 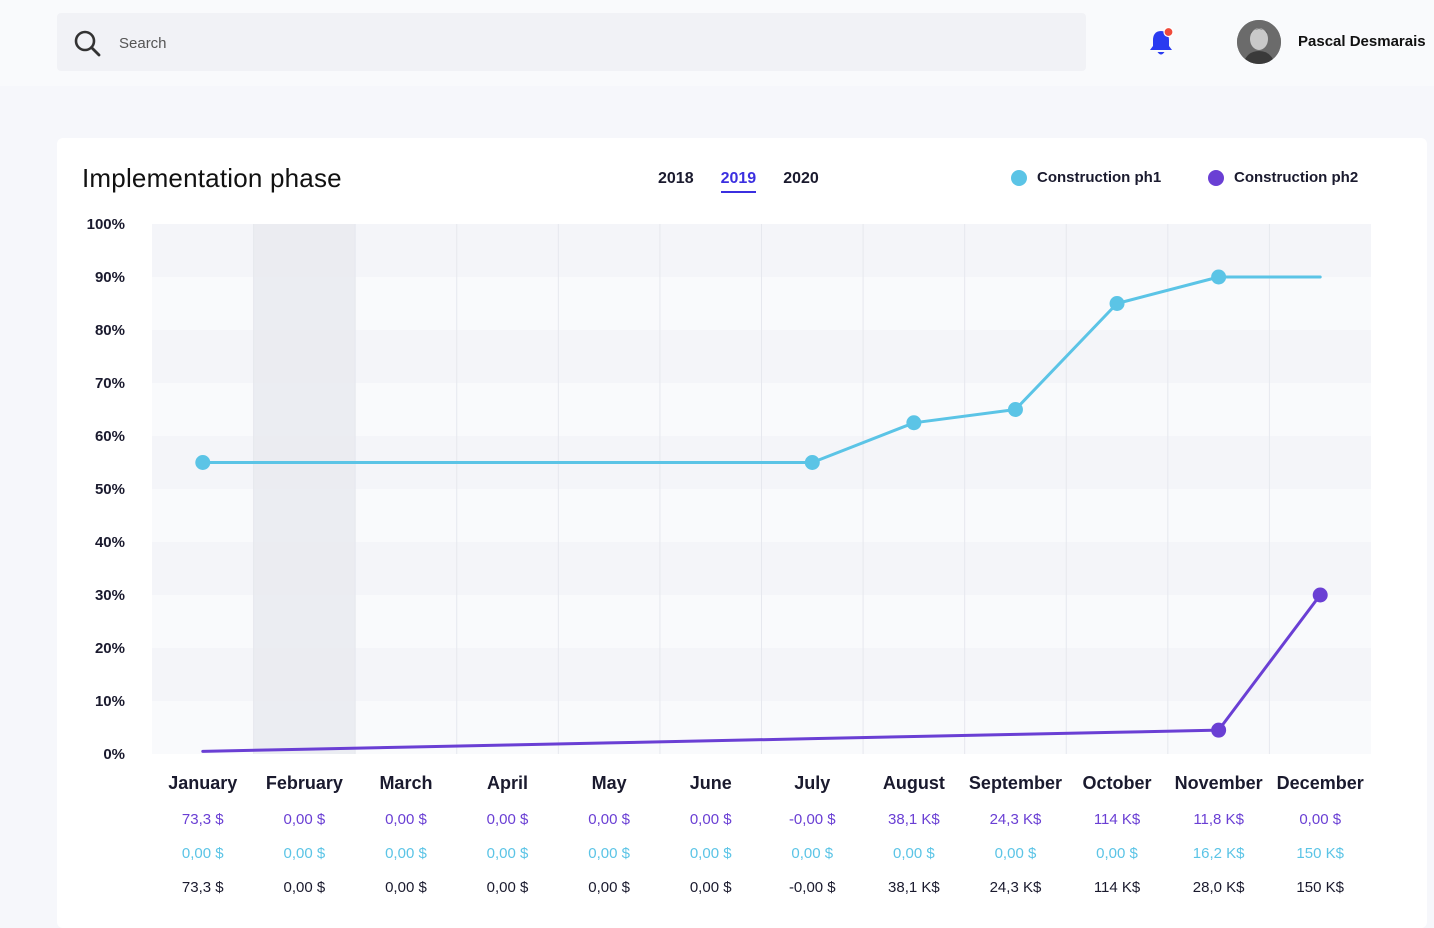 I want to click on year-selector: 2018 2019 2020, so click(x=752, y=181).